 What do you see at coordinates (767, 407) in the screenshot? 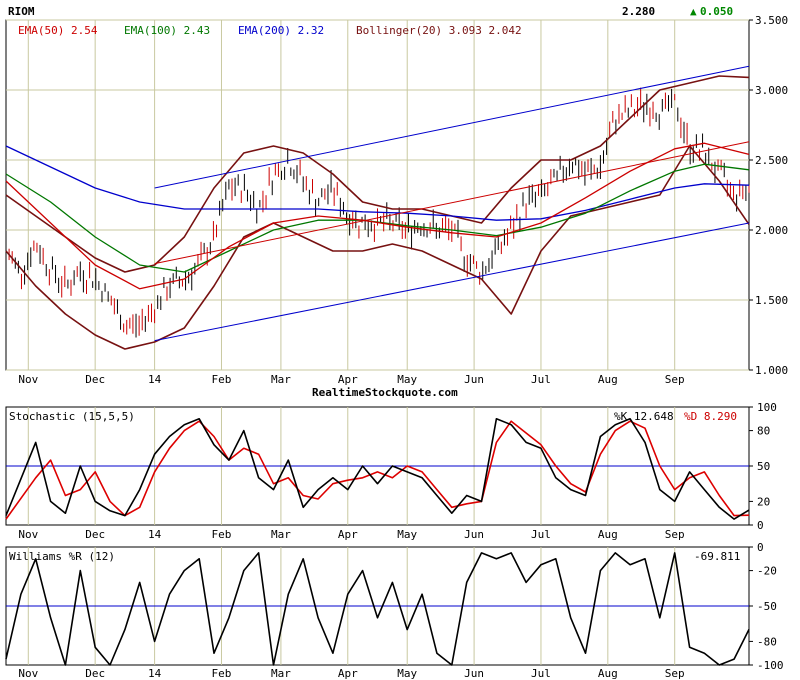
I see `y-tick-label: 100` at bounding box center [767, 407].